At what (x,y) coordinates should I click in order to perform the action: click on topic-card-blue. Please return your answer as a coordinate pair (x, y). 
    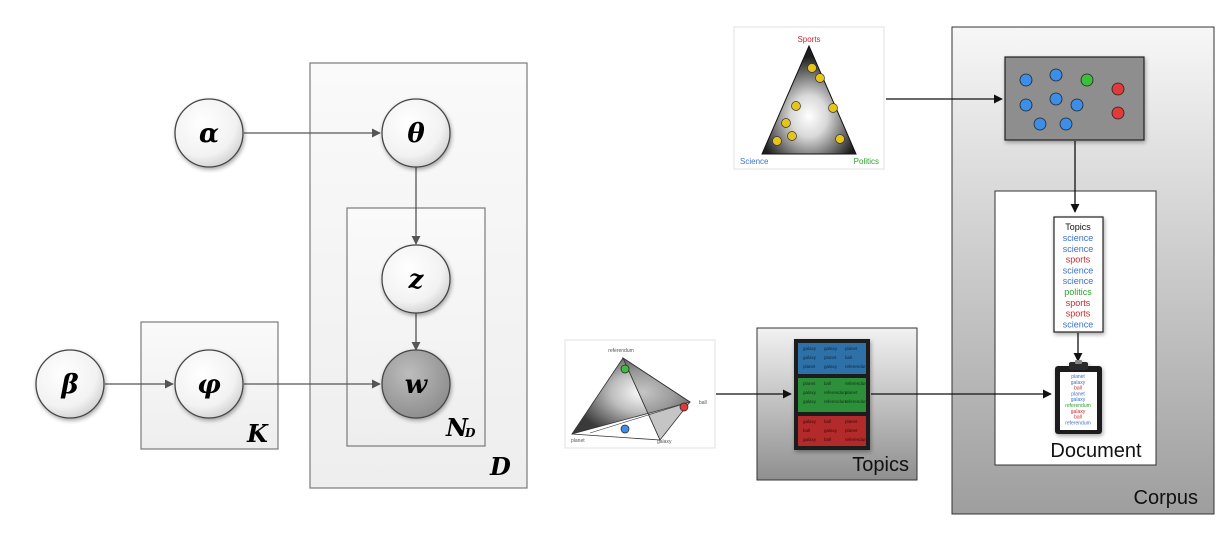
    Looking at the image, I should click on (832, 358).